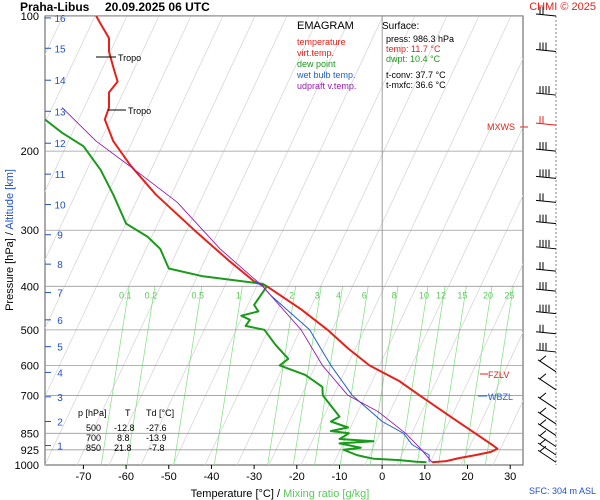 The height and width of the screenshot is (500, 600). I want to click on mixing-ratio-label: 0.1, so click(125, 295).